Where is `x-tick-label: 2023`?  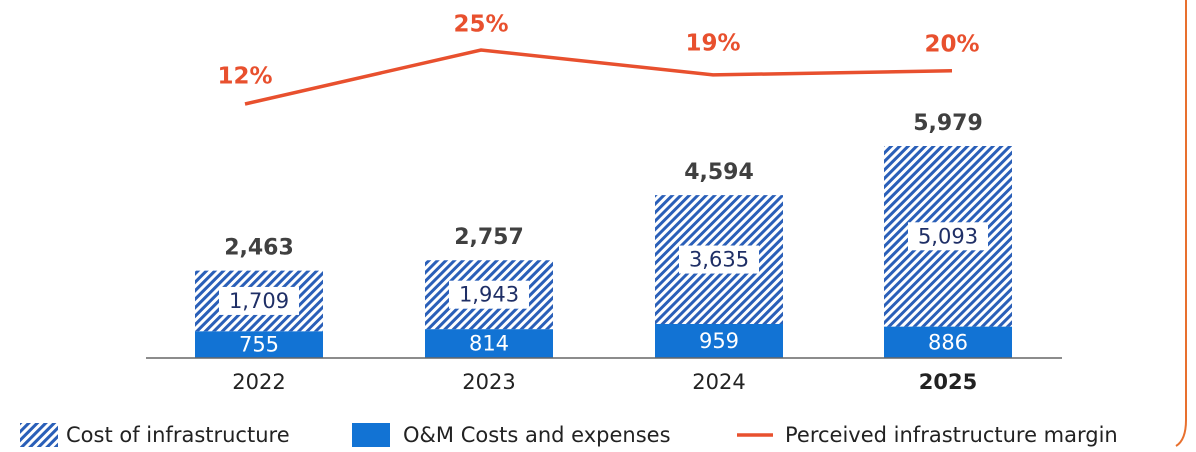 x-tick-label: 2023 is located at coordinates (488, 382).